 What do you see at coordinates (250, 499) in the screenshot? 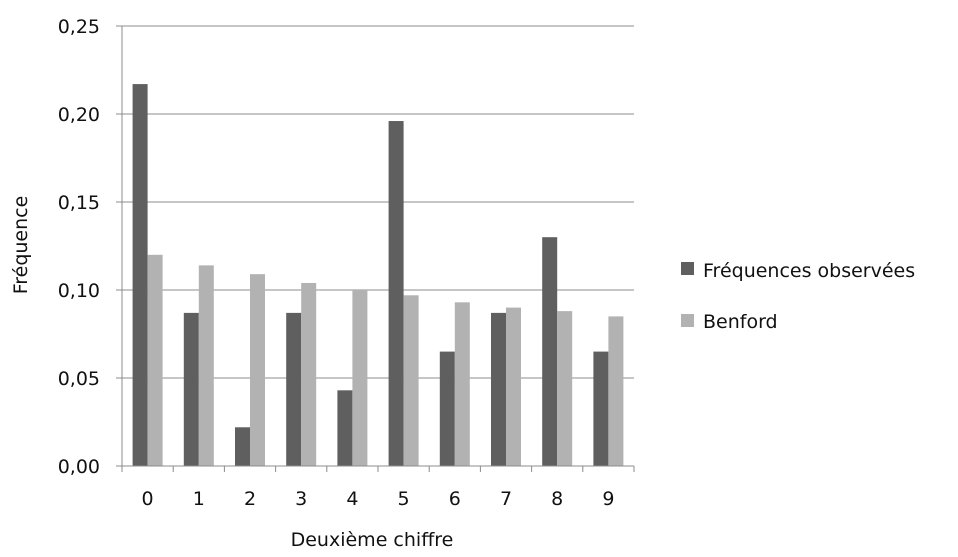
I see `x-tick-label: 2` at bounding box center [250, 499].